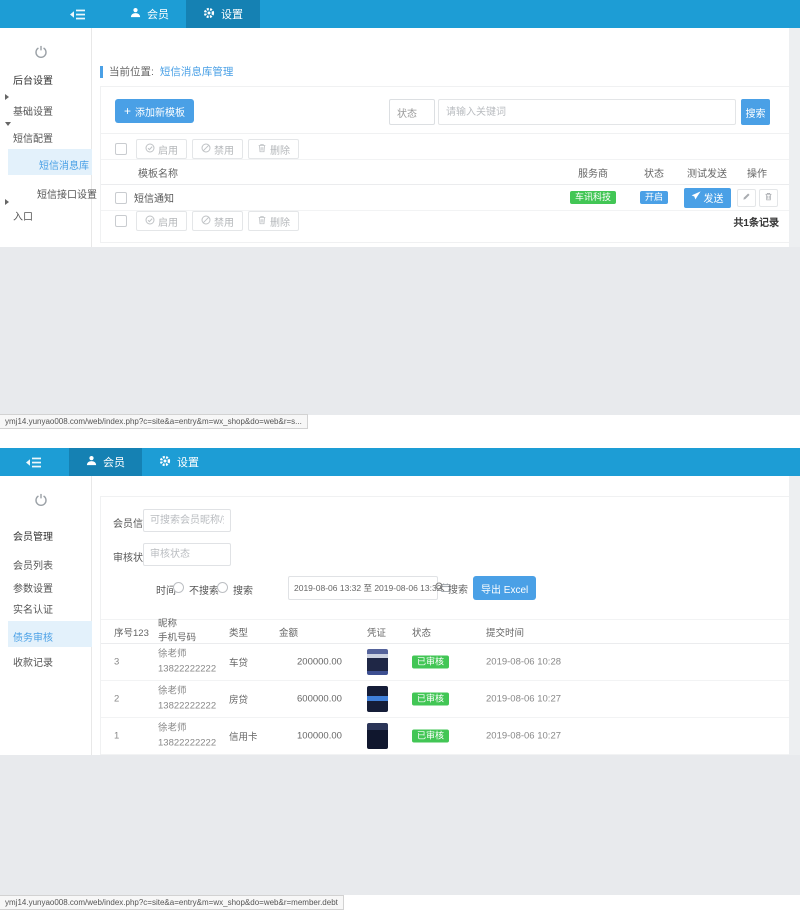 The image size is (800, 917). I want to click on ban-circle-icon, so click(206, 149).